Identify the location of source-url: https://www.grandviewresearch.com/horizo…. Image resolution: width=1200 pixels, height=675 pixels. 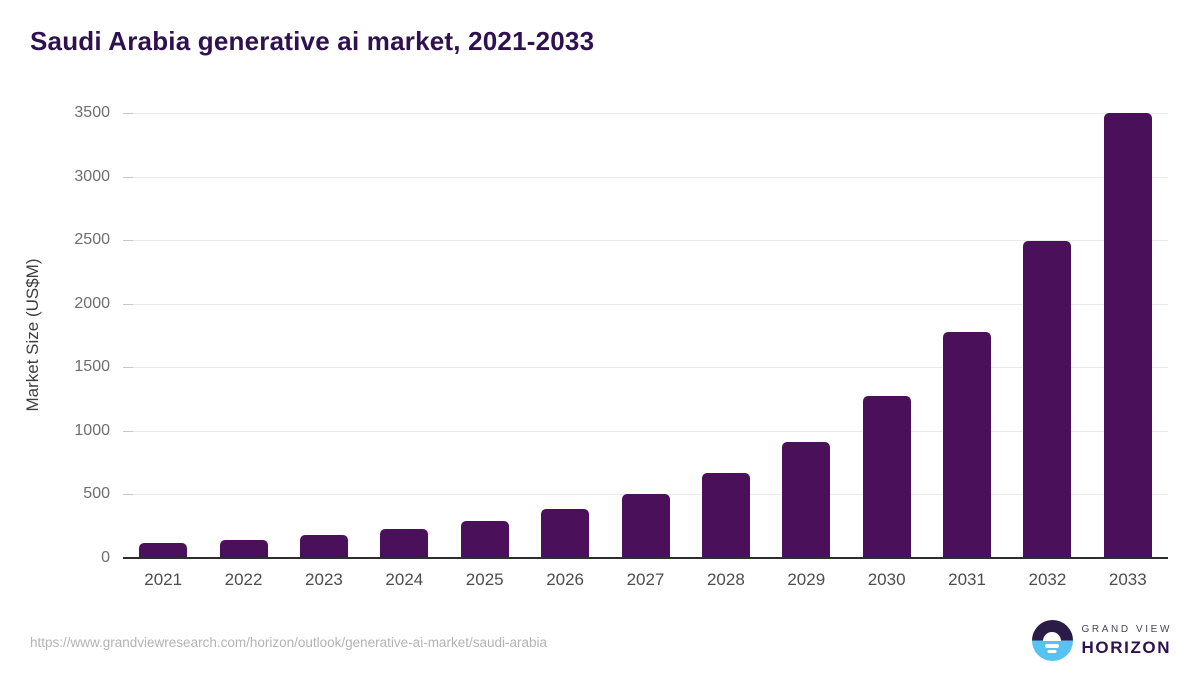
(288, 642).